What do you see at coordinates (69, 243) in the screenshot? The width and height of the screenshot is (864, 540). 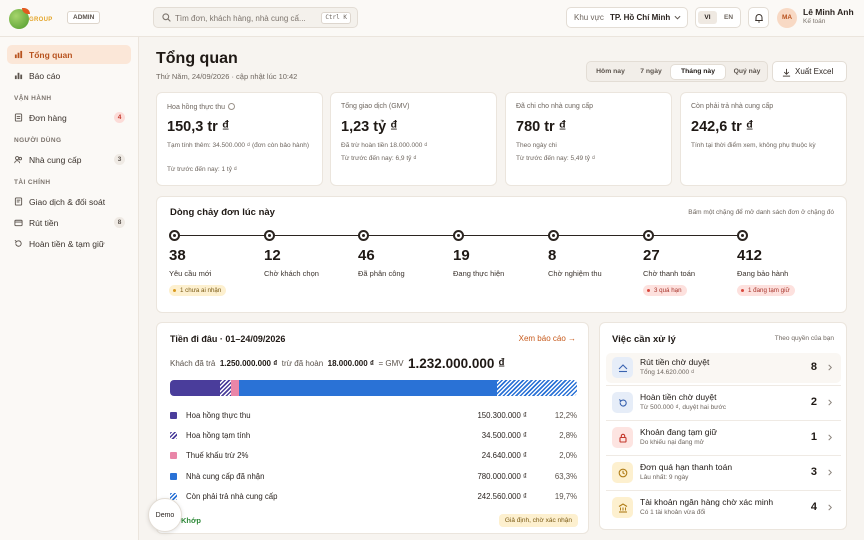 I see `sidebar-item-refunds: Hoàn tiền & tạm giữ` at bounding box center [69, 243].